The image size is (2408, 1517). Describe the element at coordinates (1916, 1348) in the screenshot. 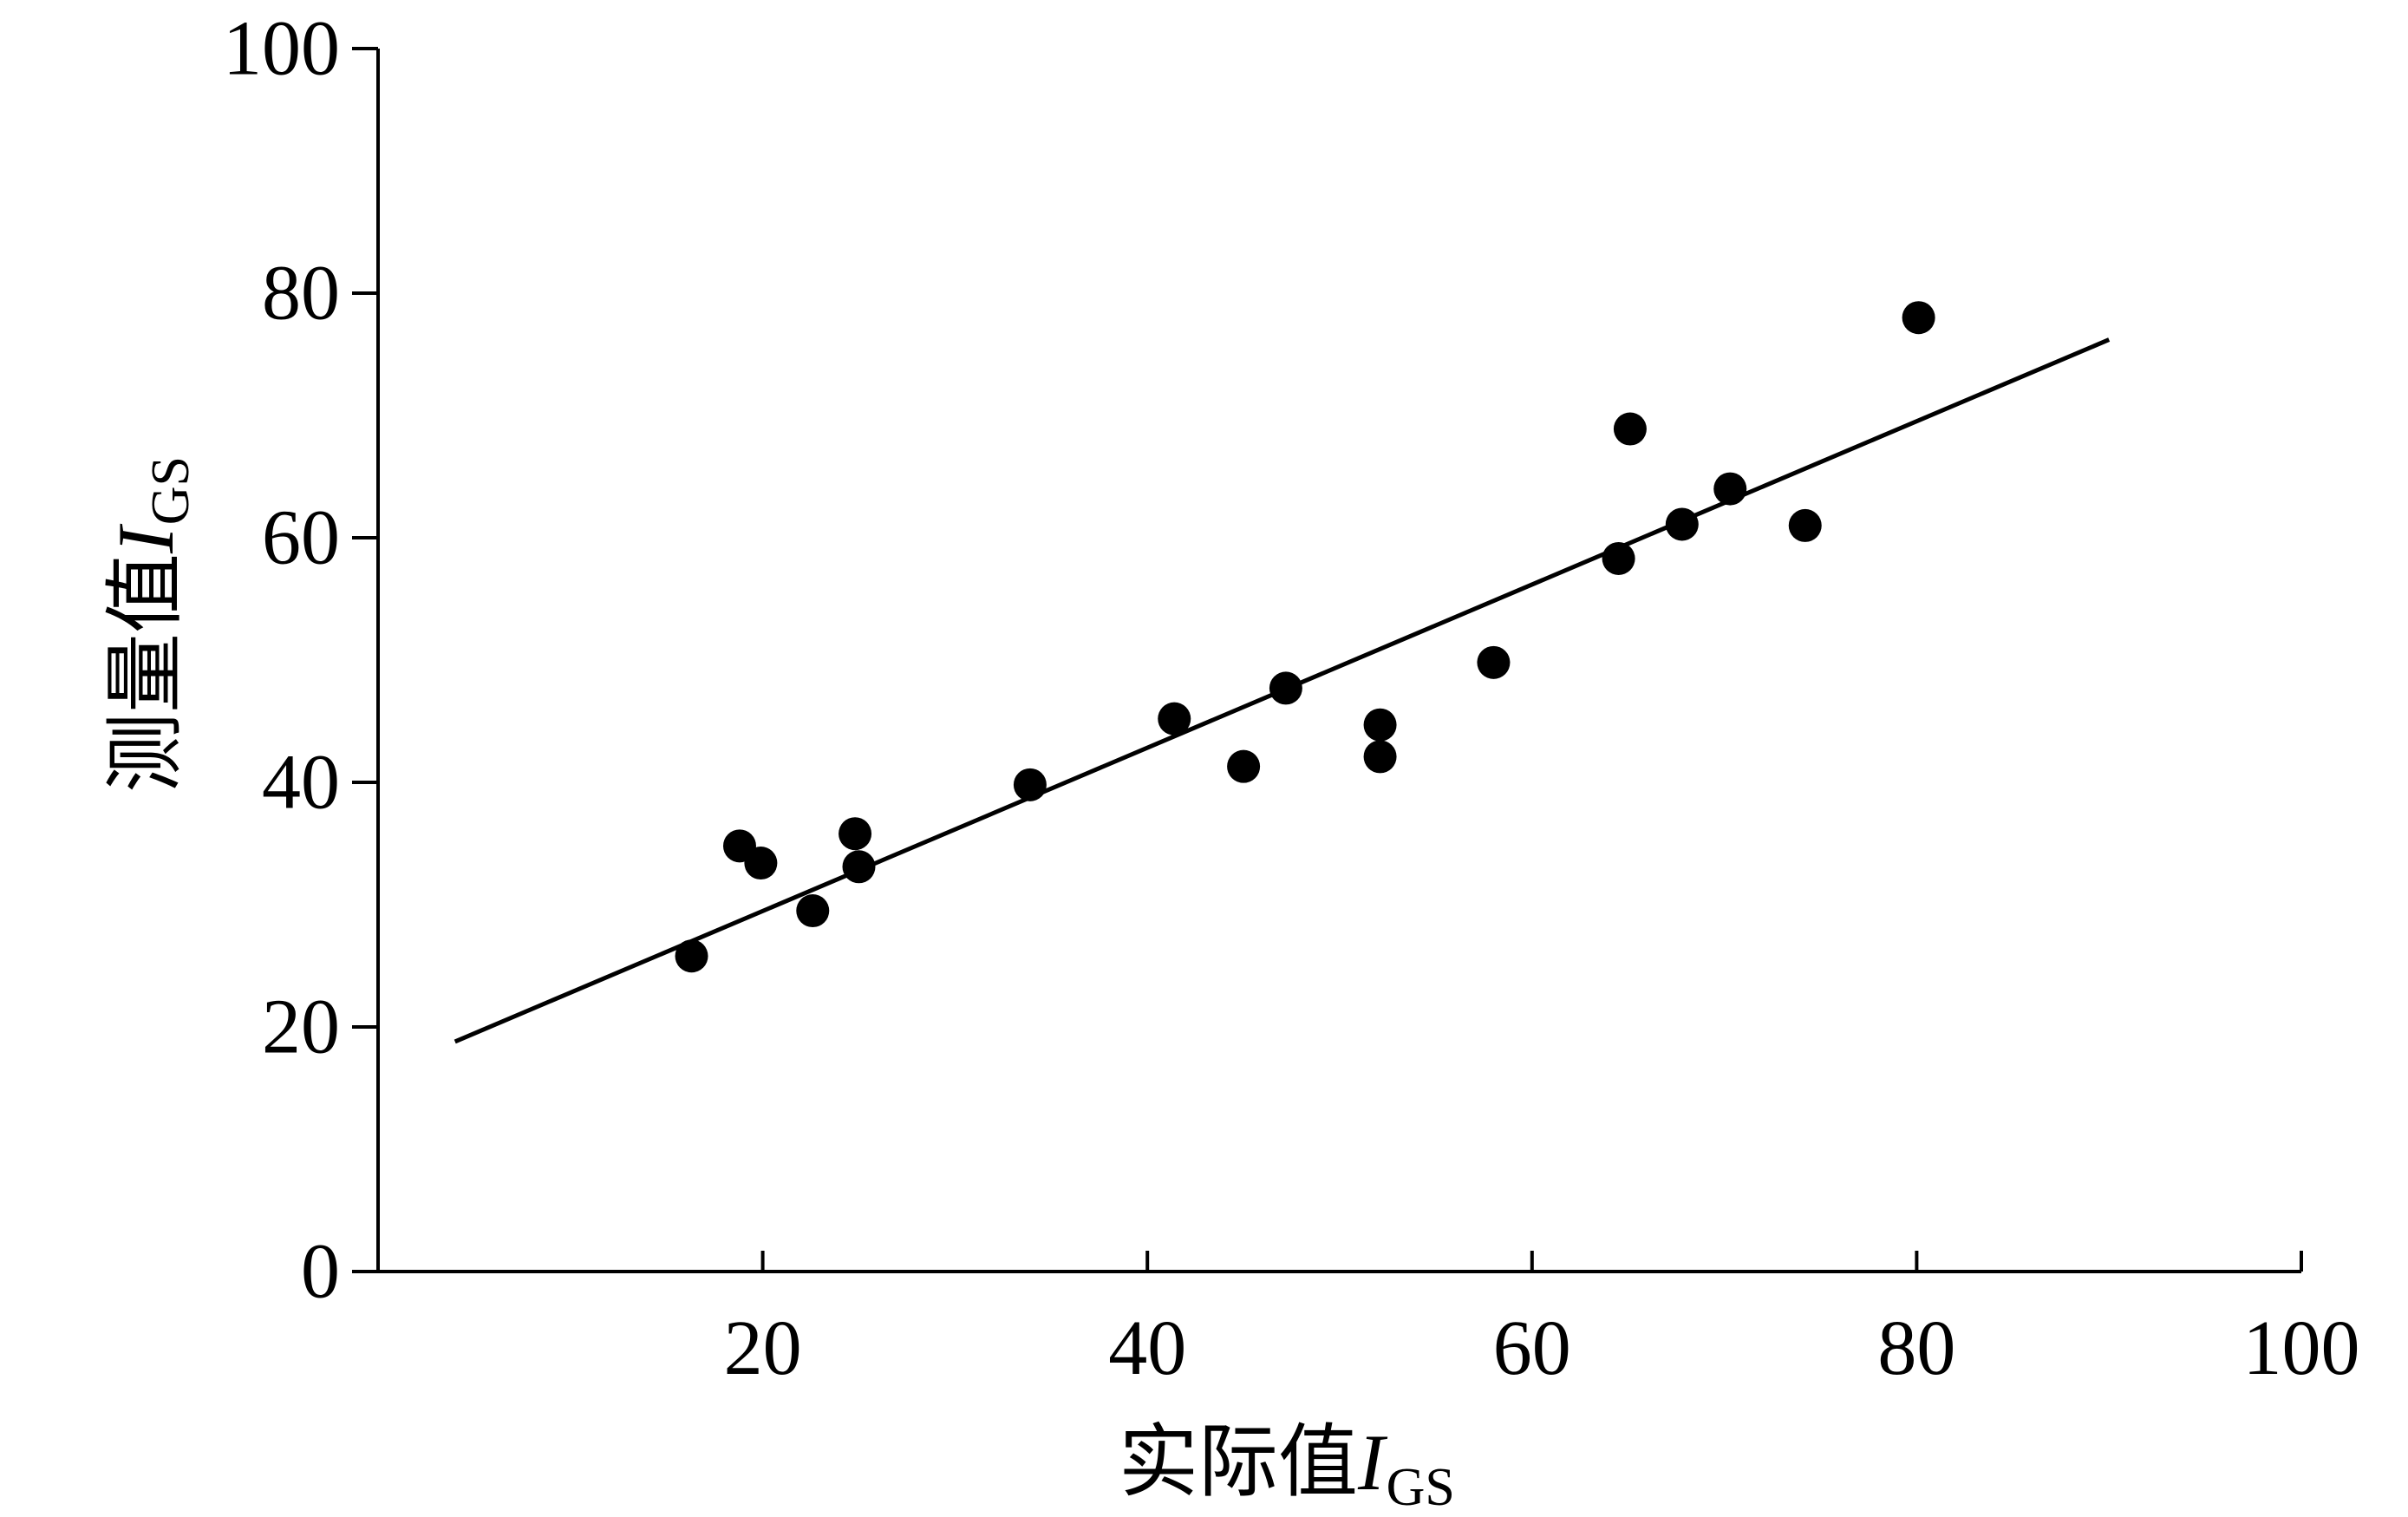

I see `x-tick-label: 80` at that location.